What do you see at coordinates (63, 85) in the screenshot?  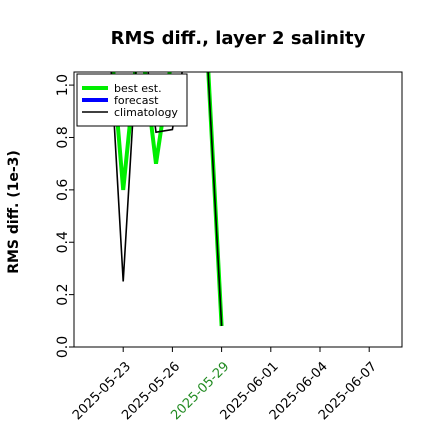 I see `y-tick-label: 1.0` at bounding box center [63, 85].